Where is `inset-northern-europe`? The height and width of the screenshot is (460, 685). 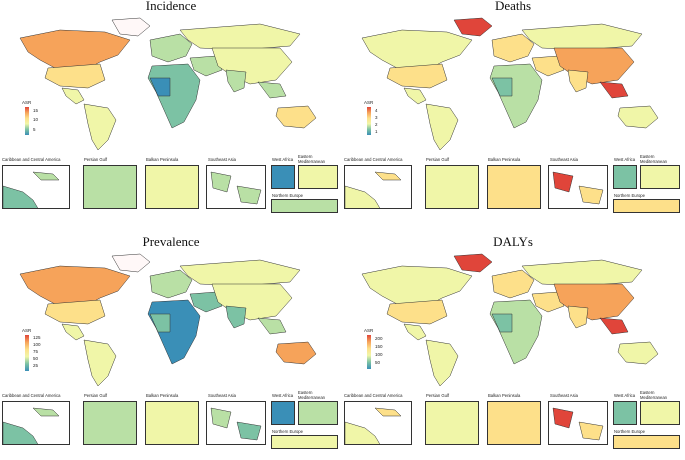
inset-northern-europe is located at coordinates (646, 442).